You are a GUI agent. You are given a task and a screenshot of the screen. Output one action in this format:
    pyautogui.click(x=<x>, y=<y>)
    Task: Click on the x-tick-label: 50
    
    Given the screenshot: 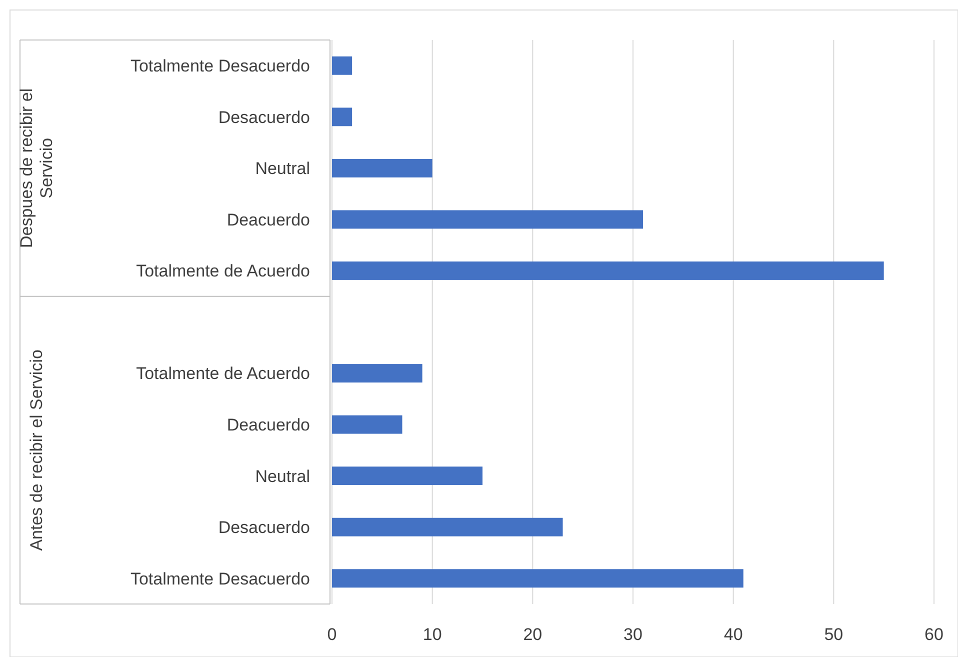 What is the action you would take?
    pyautogui.click(x=834, y=634)
    